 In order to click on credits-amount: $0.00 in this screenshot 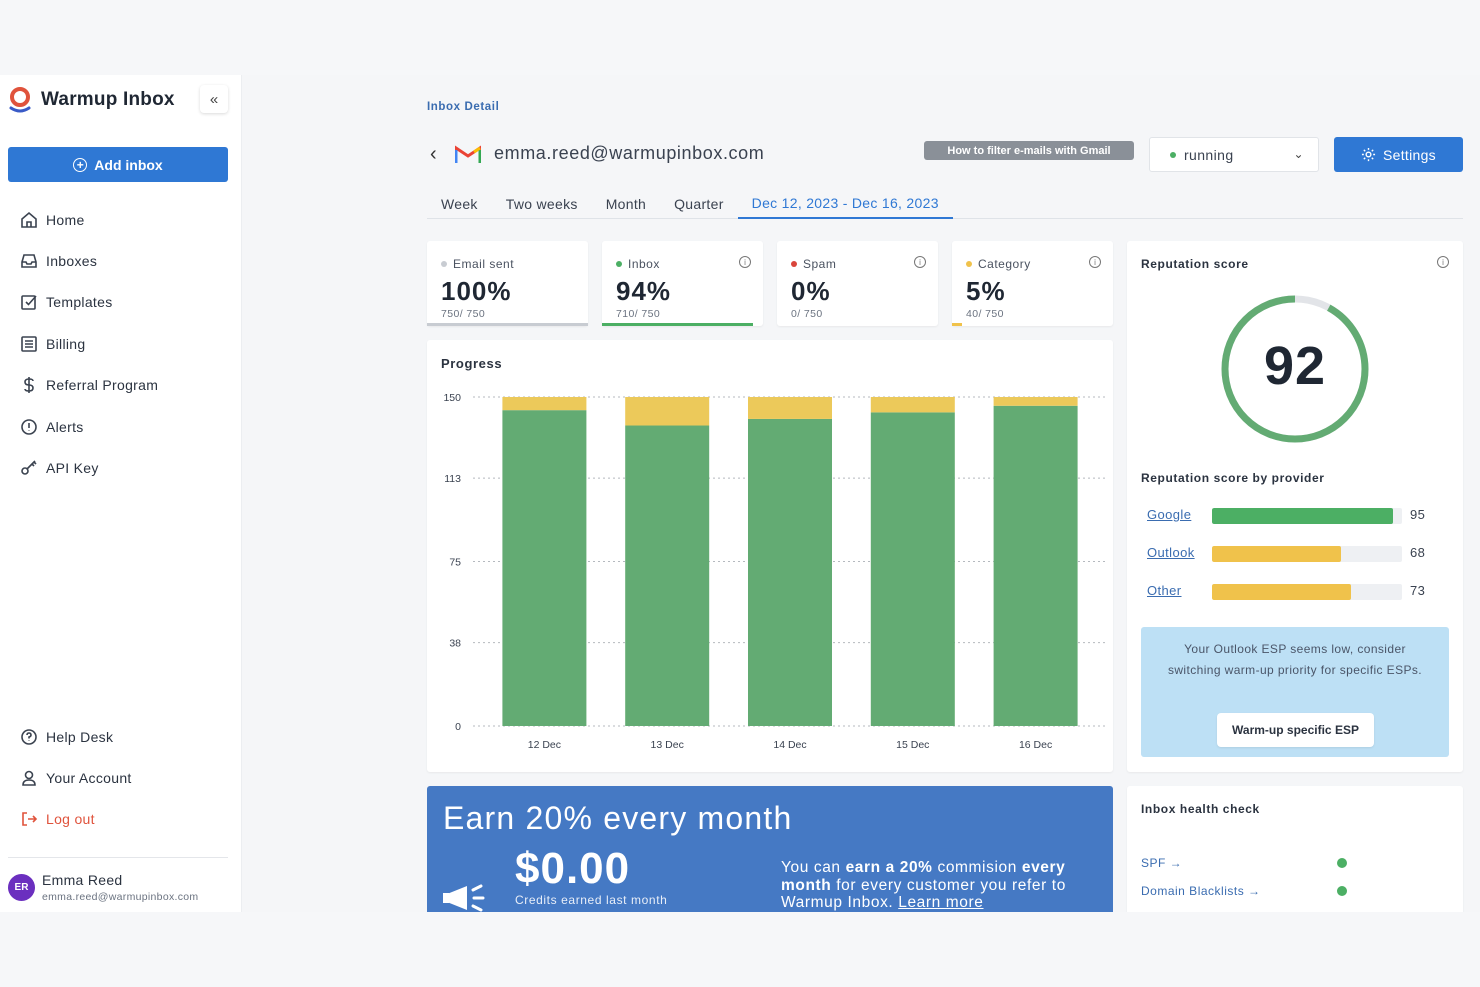, I will do `click(573, 868)`.